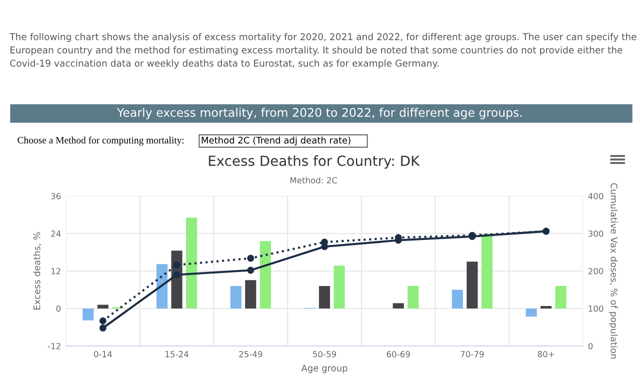 This screenshot has height=381, width=640. Describe the element at coordinates (101, 141) in the screenshot. I see `text: Choose a Method for computing mortality:` at that location.